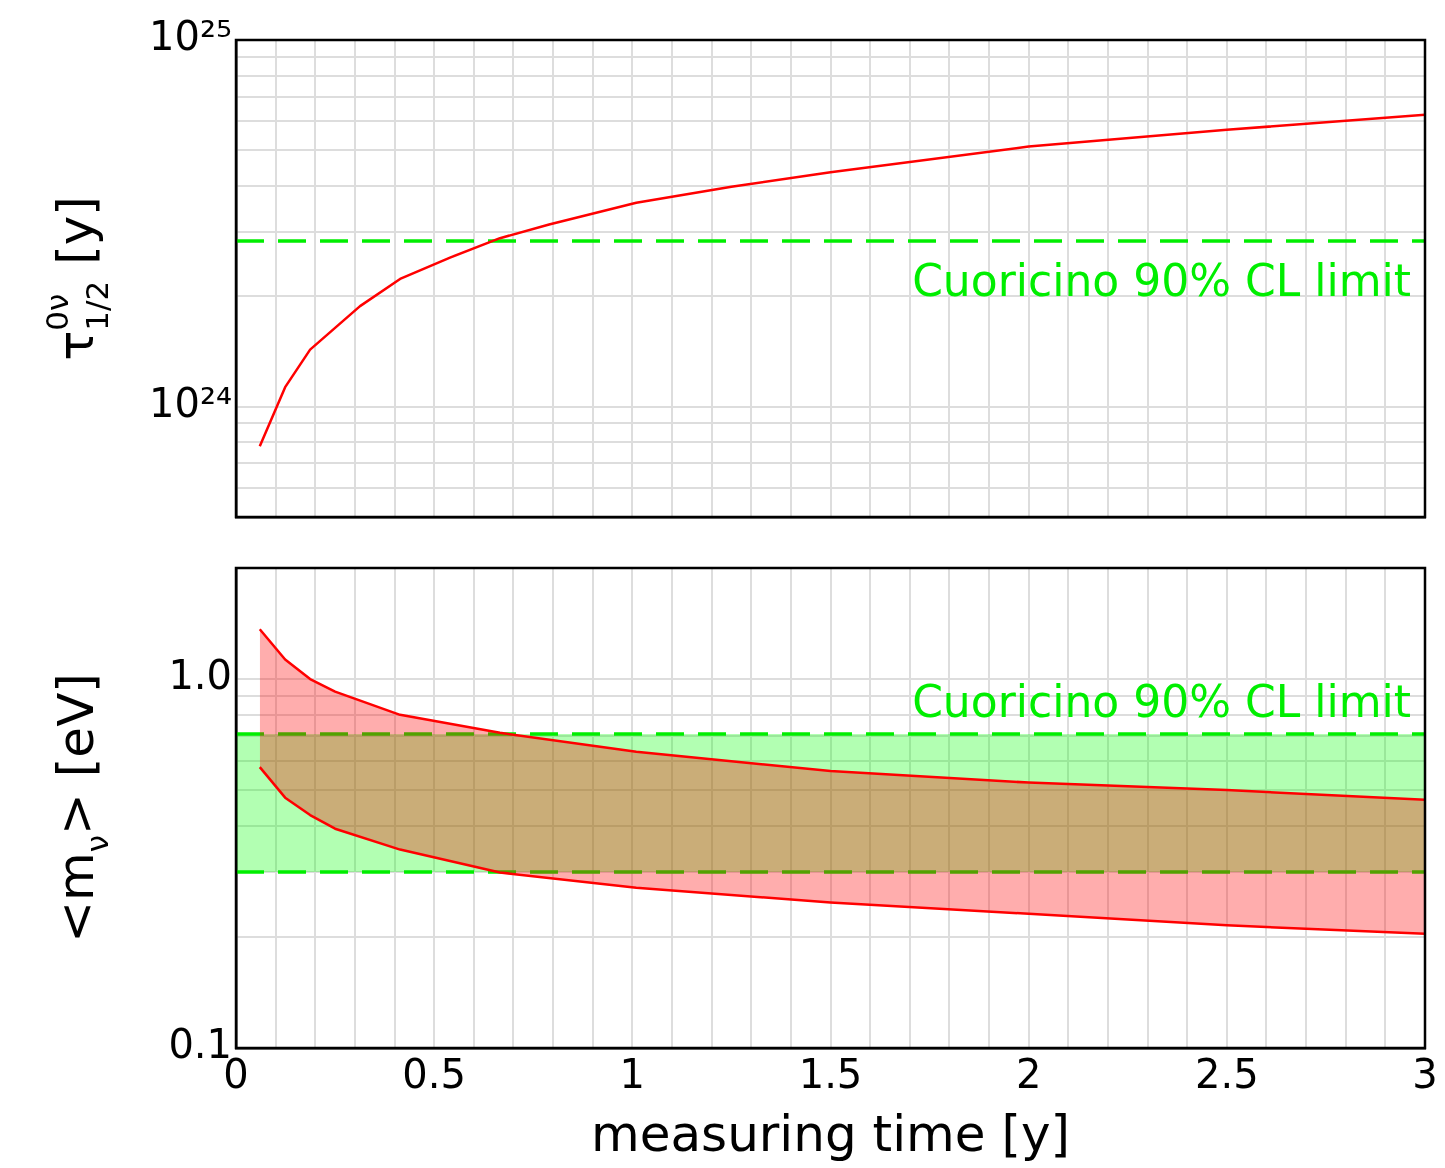 The height and width of the screenshot is (1168, 1445). Describe the element at coordinates (1227, 1074) in the screenshot. I see `x-tick-label: 2.5` at that location.